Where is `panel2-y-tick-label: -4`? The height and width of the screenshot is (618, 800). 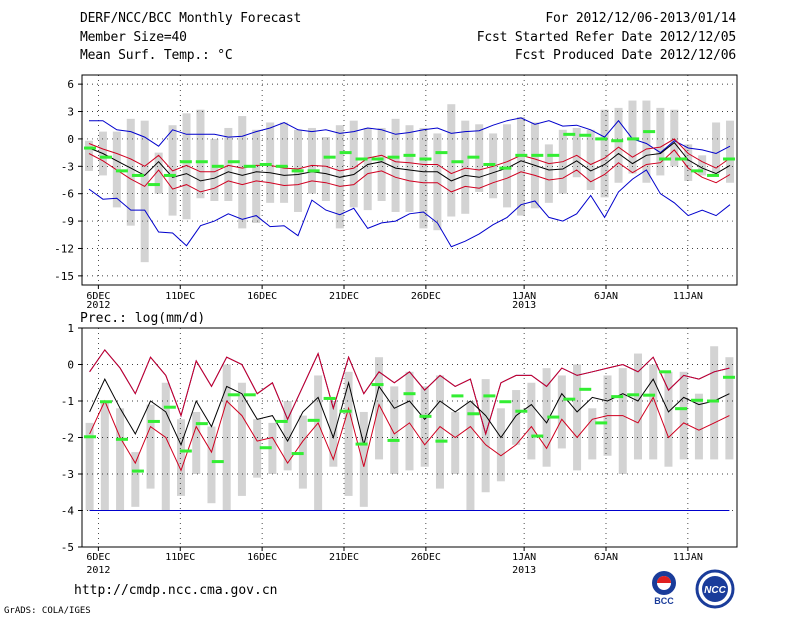
panel2-y-tick-label: -4 is located at coordinates (68, 511).